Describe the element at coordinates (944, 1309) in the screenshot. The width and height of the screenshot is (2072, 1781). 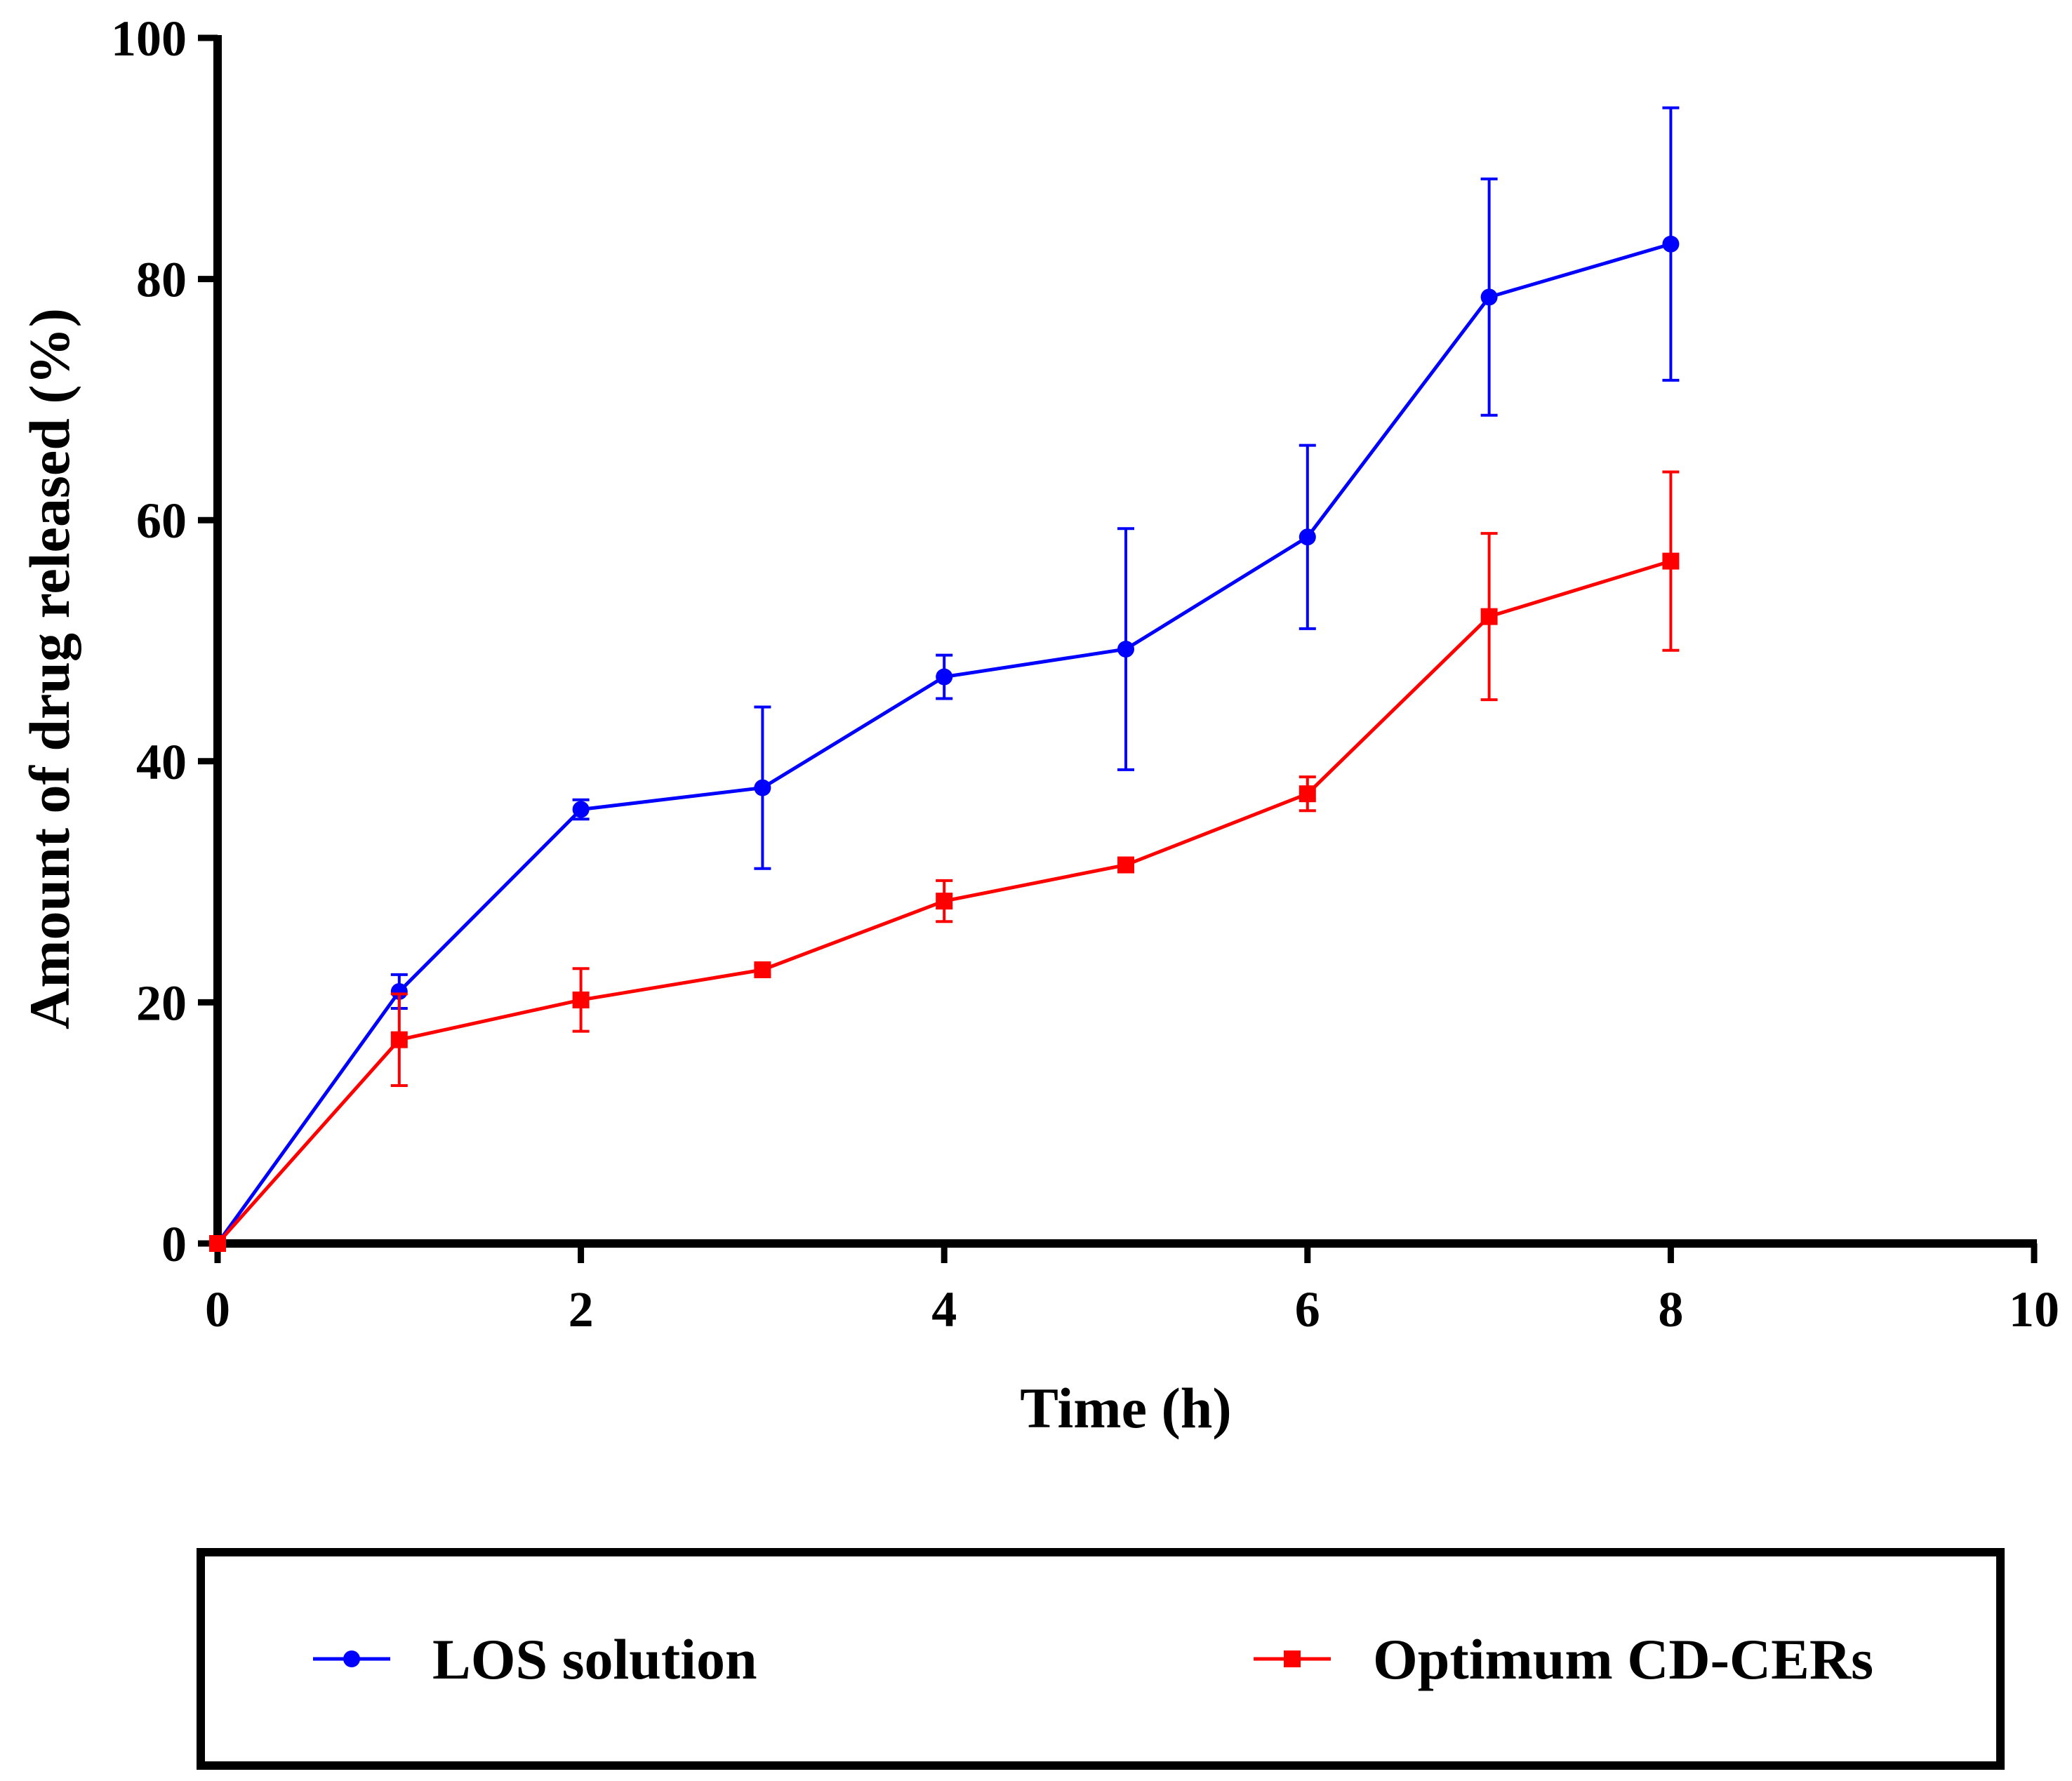
I see `x-tick-label: 4` at that location.